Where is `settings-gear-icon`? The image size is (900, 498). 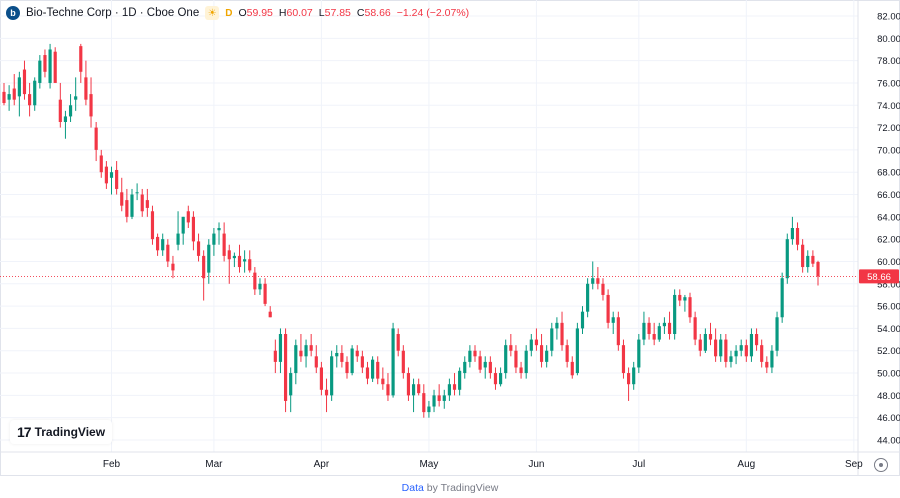
settings-gear-icon is located at coordinates (881, 465).